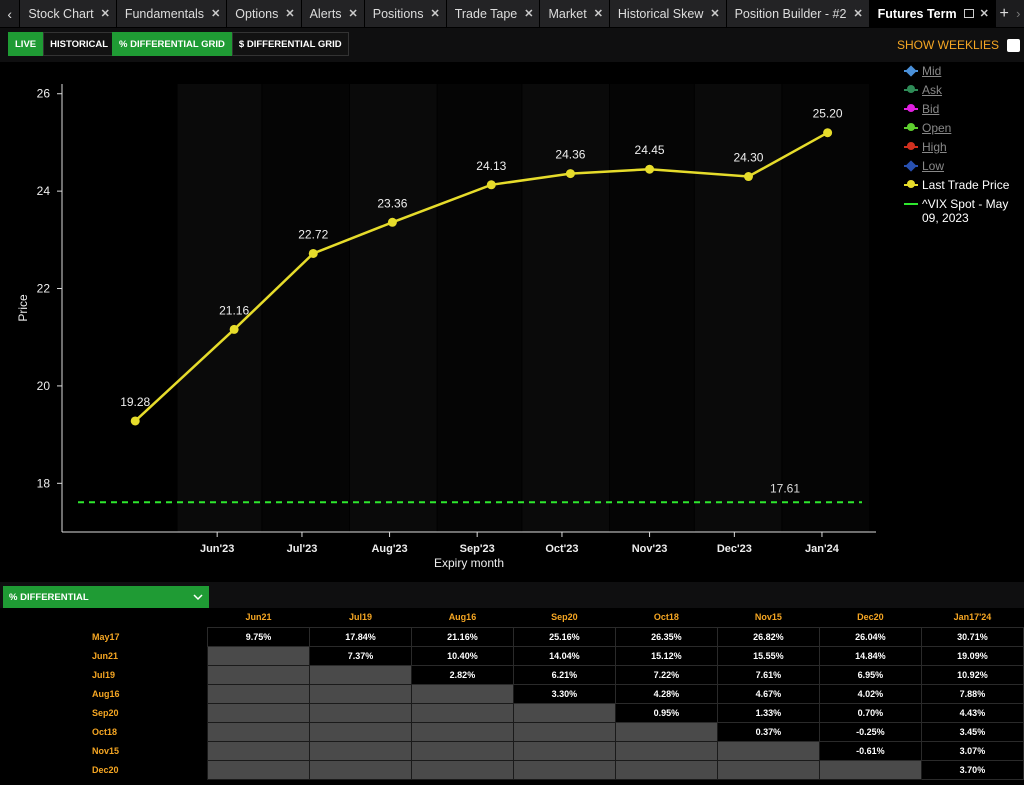 Image resolution: width=1024 pixels, height=785 pixels. What do you see at coordinates (462, 674) in the screenshot?
I see `grid-cell: 2.82%` at bounding box center [462, 674].